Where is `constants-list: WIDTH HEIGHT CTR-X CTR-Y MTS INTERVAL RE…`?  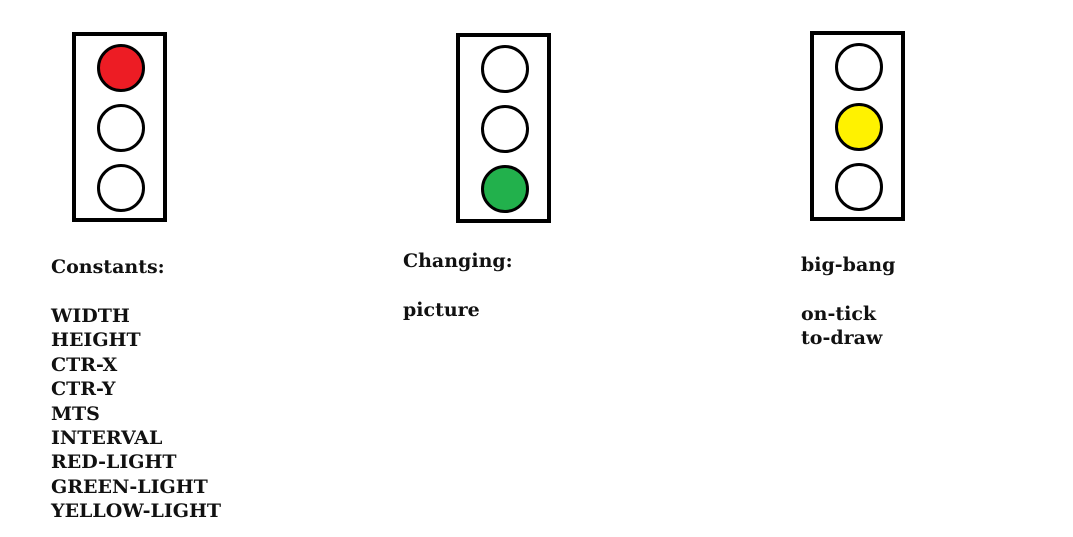
constants-list: WIDTH HEIGHT CTR-X CTR-Y MTS INTERVAL RE… is located at coordinates (136, 414).